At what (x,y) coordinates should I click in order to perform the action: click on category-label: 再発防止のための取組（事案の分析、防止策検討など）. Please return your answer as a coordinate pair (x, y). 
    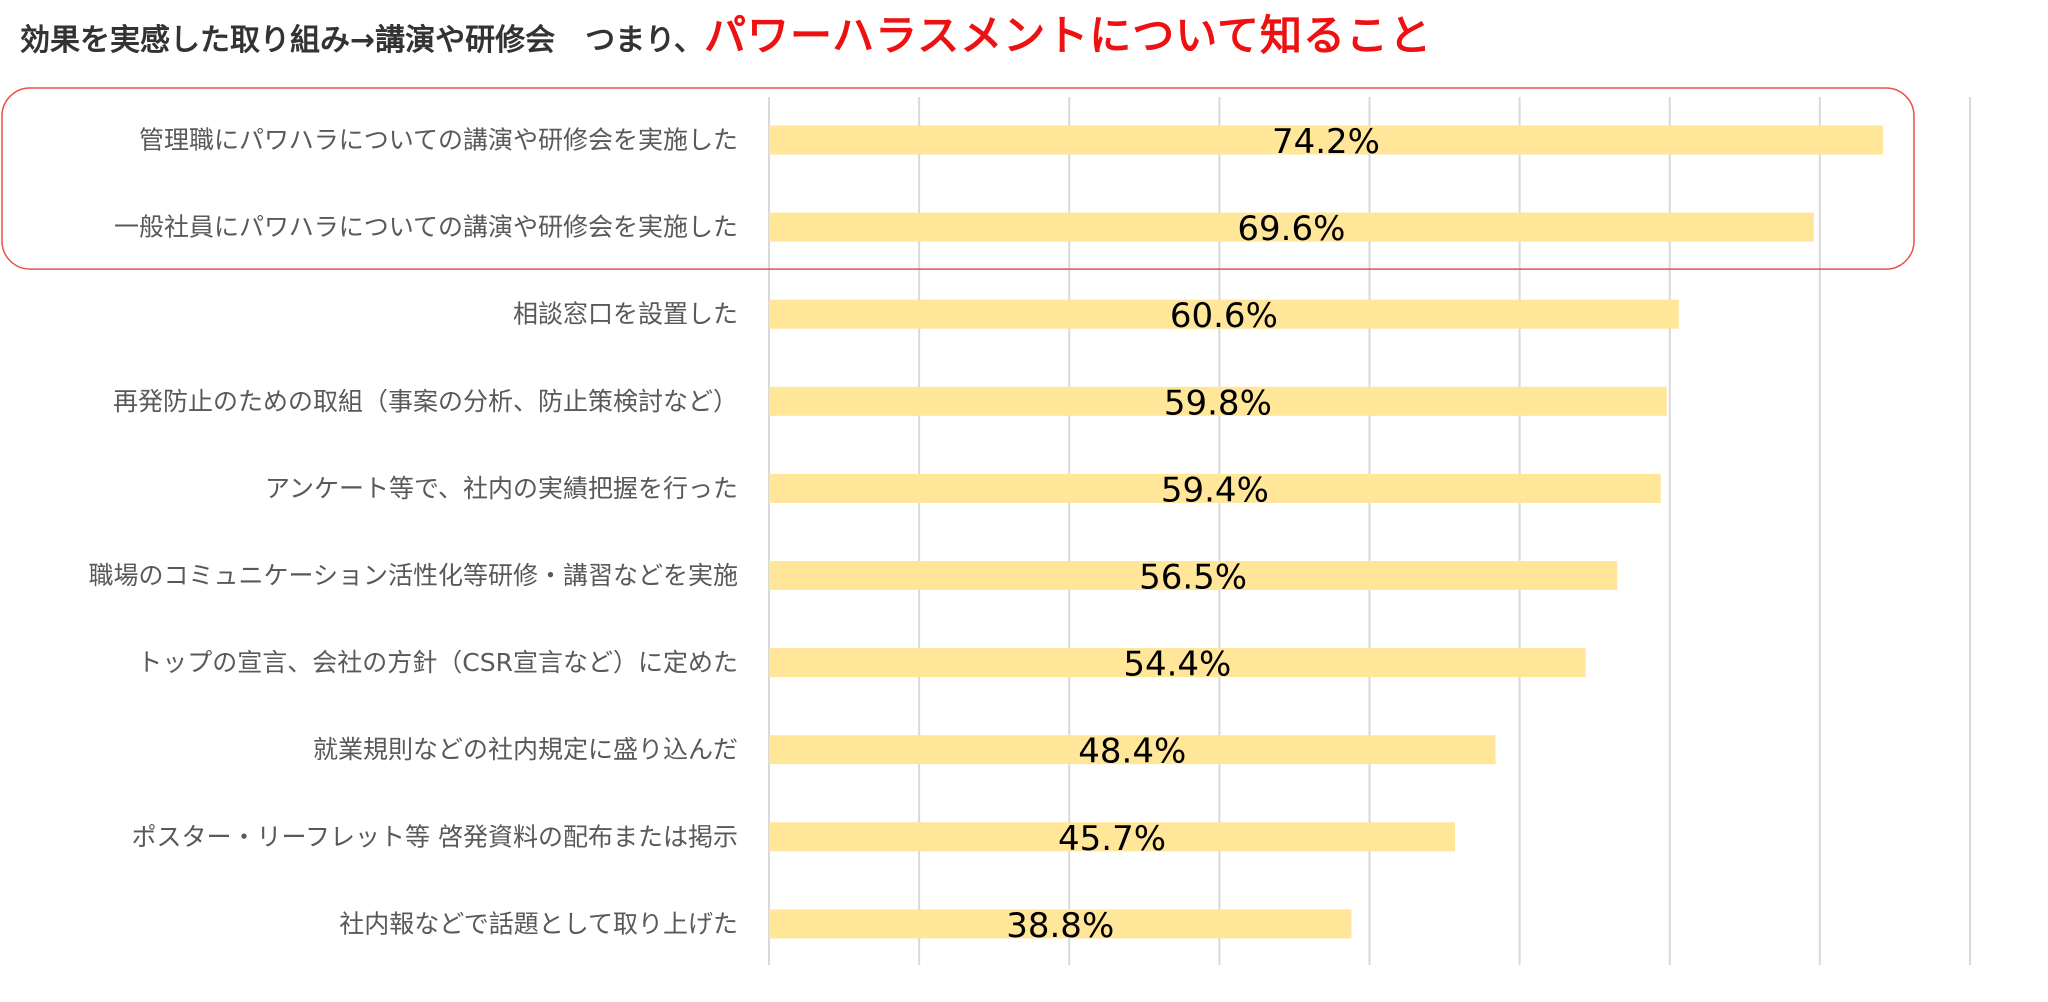
    Looking at the image, I should click on (425, 401).